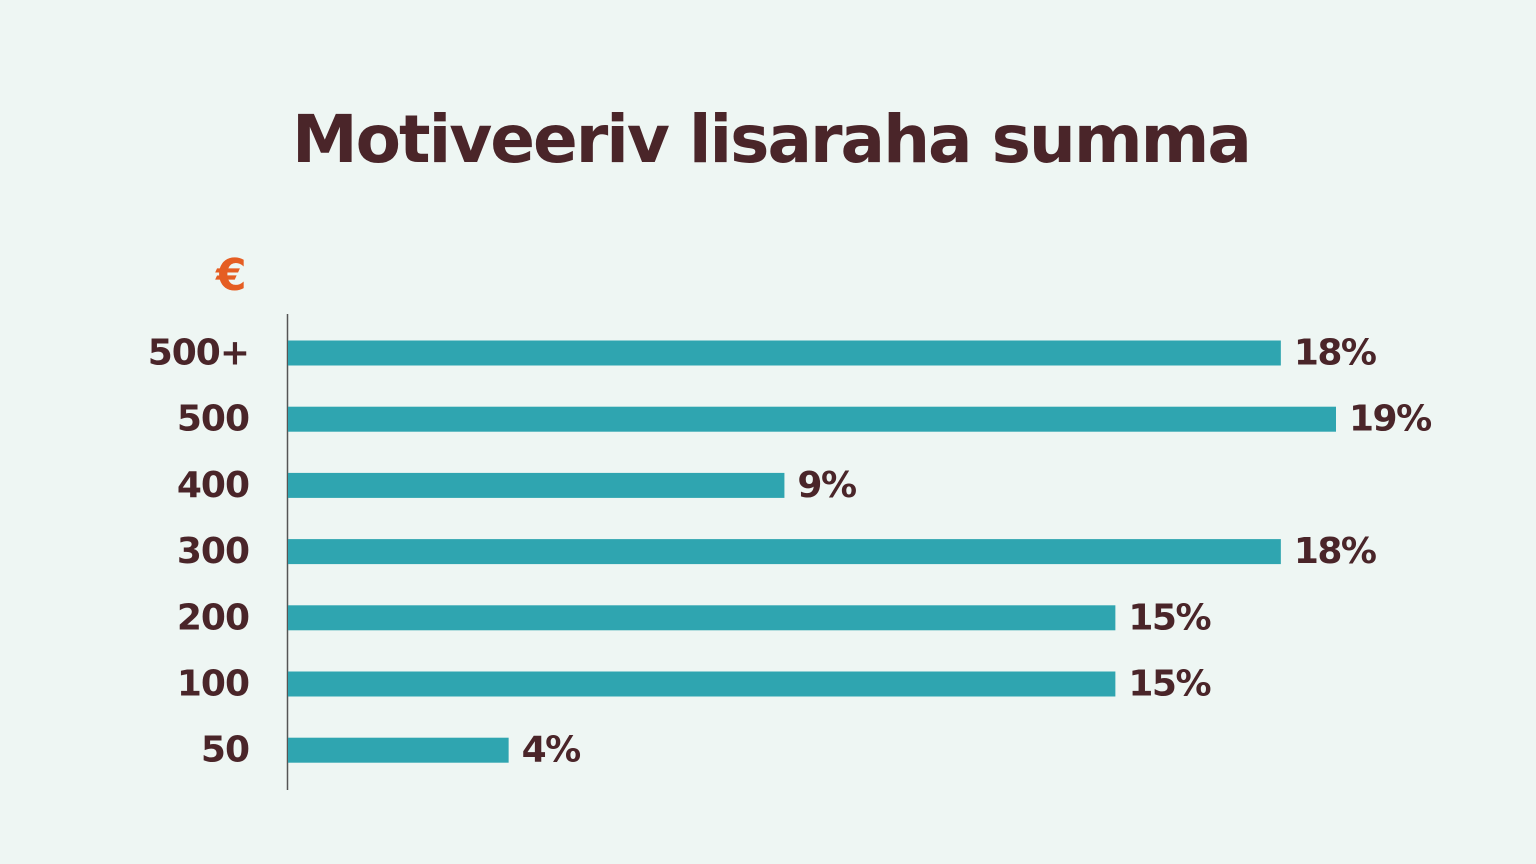 Image resolution: width=1536 pixels, height=864 pixels. I want to click on currency-unit-label: €, so click(231, 275).